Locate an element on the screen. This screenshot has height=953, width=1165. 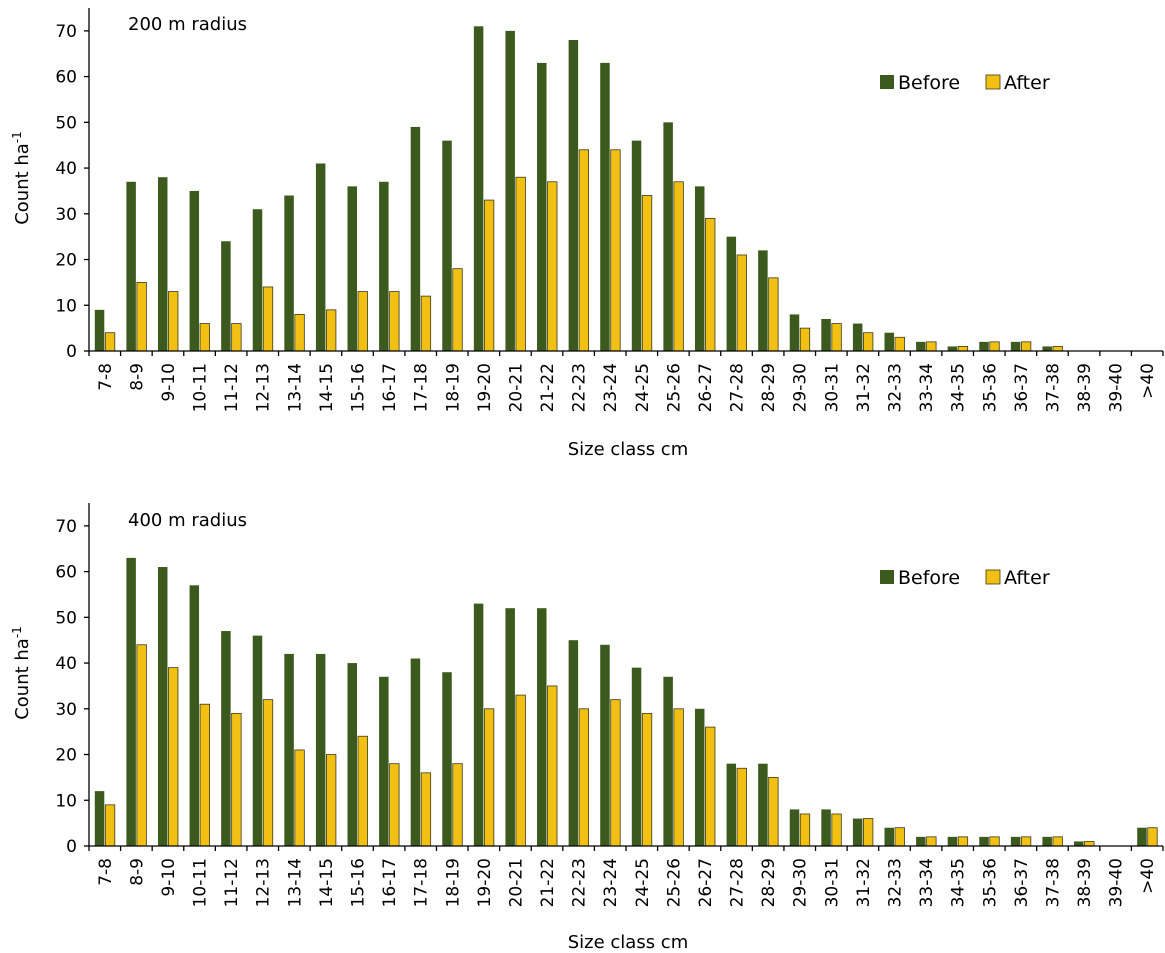
y-tick-label: 60 is located at coordinates (66, 78).